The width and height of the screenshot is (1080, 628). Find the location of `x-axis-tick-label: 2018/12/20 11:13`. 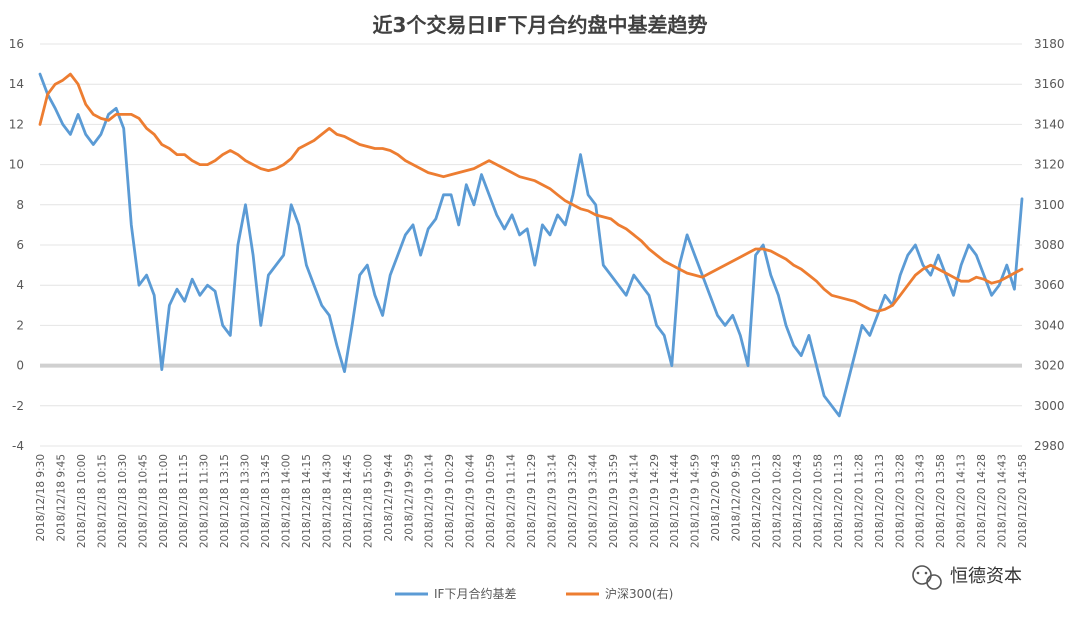

x-axis-tick-label: 2018/12/20 11:13 is located at coordinates (839, 501).